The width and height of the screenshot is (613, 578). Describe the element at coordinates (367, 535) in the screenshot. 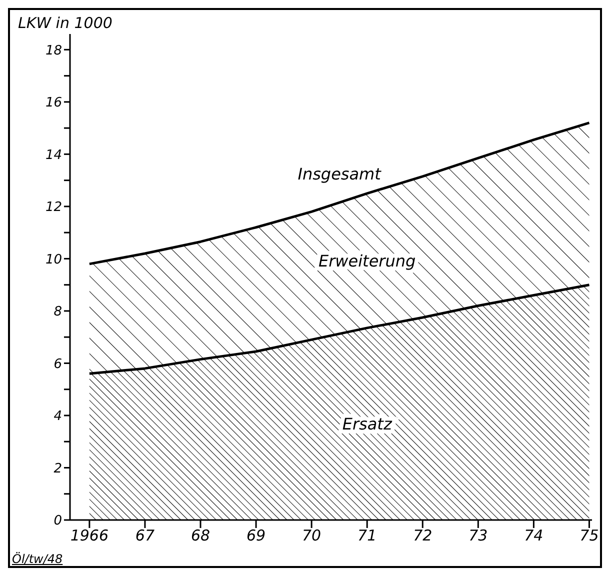

I see `x-tick-label: 71` at that location.